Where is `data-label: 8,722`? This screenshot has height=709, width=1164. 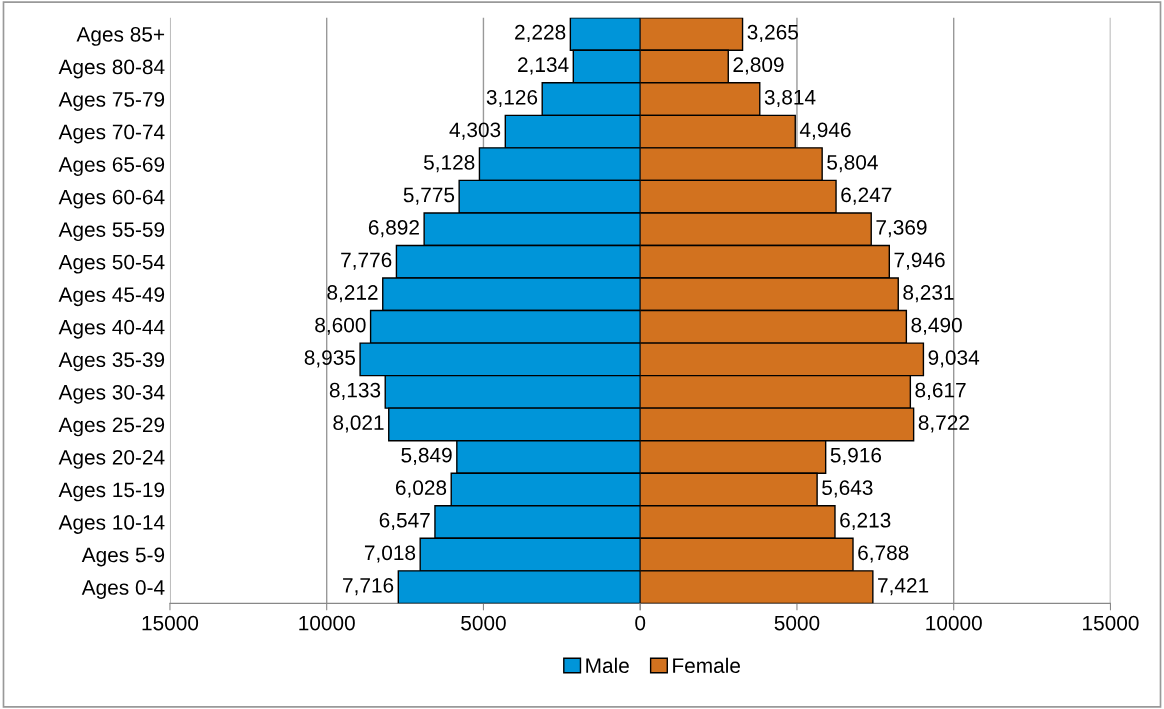 data-label: 8,722 is located at coordinates (943, 424).